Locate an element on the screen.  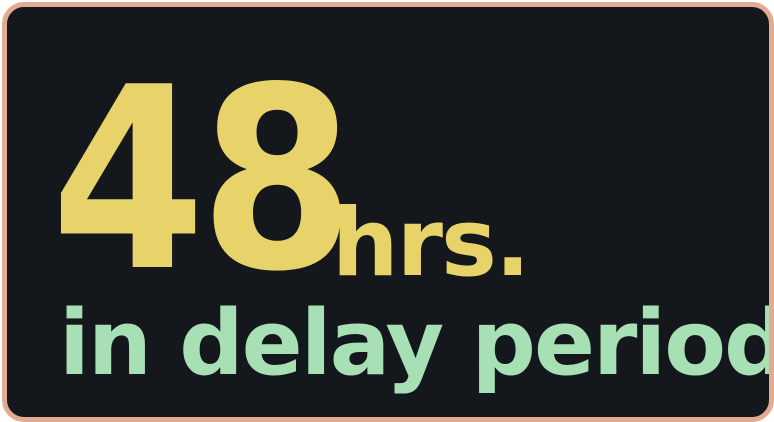
duration-unit: hrs. is located at coordinates (431, 243).